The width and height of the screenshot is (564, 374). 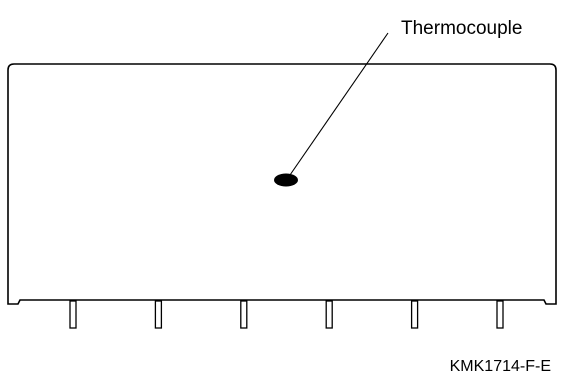 What do you see at coordinates (286, 314) in the screenshot?
I see `component-pins` at bounding box center [286, 314].